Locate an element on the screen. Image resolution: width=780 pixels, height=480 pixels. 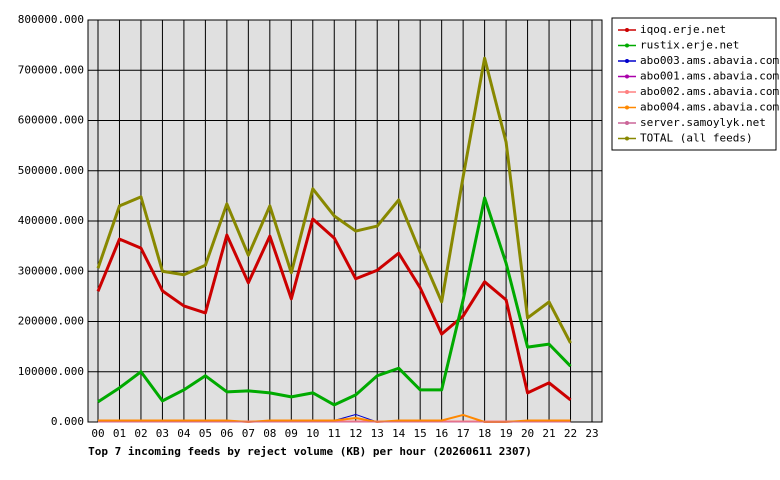
x-tick-label: 14 is located at coordinates (399, 433).